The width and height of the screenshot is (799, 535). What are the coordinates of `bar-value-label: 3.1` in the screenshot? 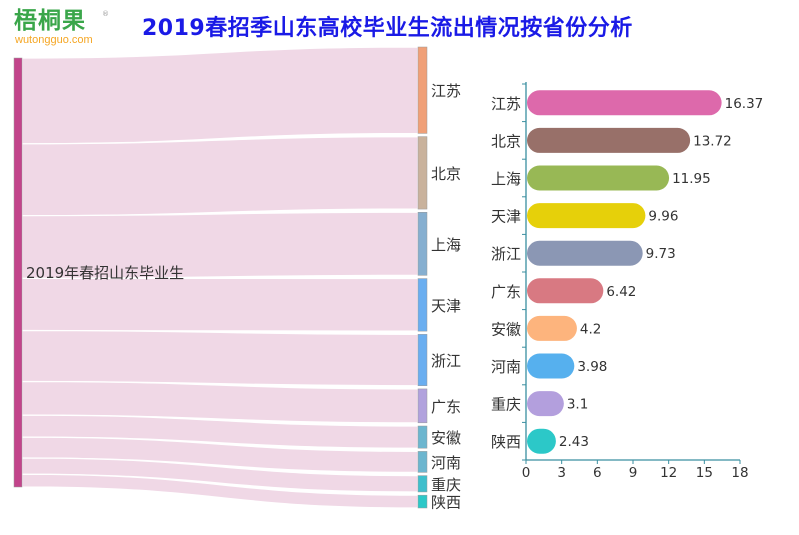 It's located at (577, 405).